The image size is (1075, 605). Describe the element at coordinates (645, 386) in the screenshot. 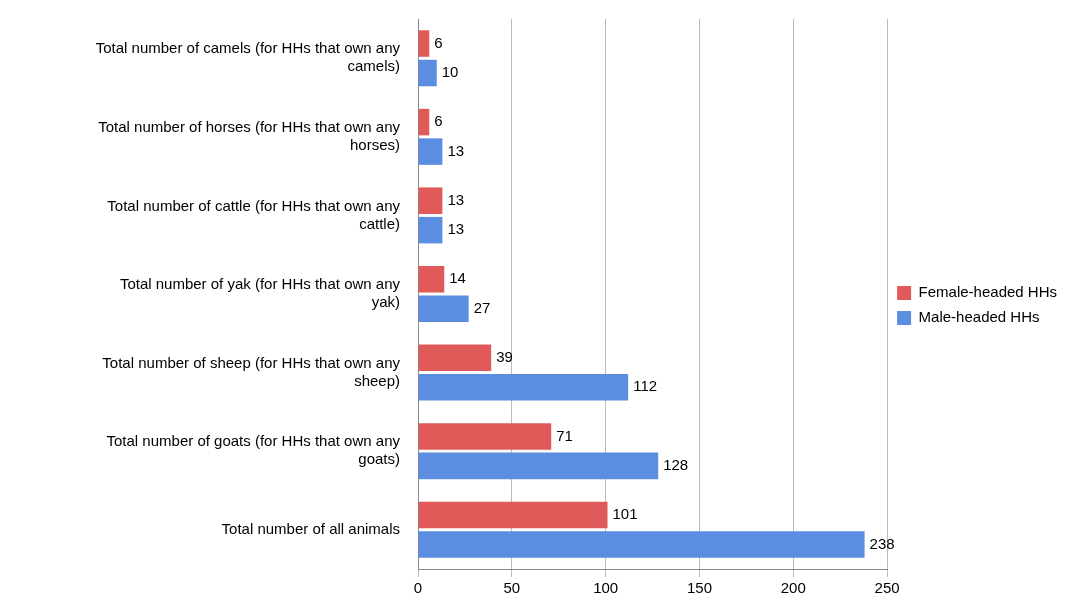

I see `data-label: 112` at that location.